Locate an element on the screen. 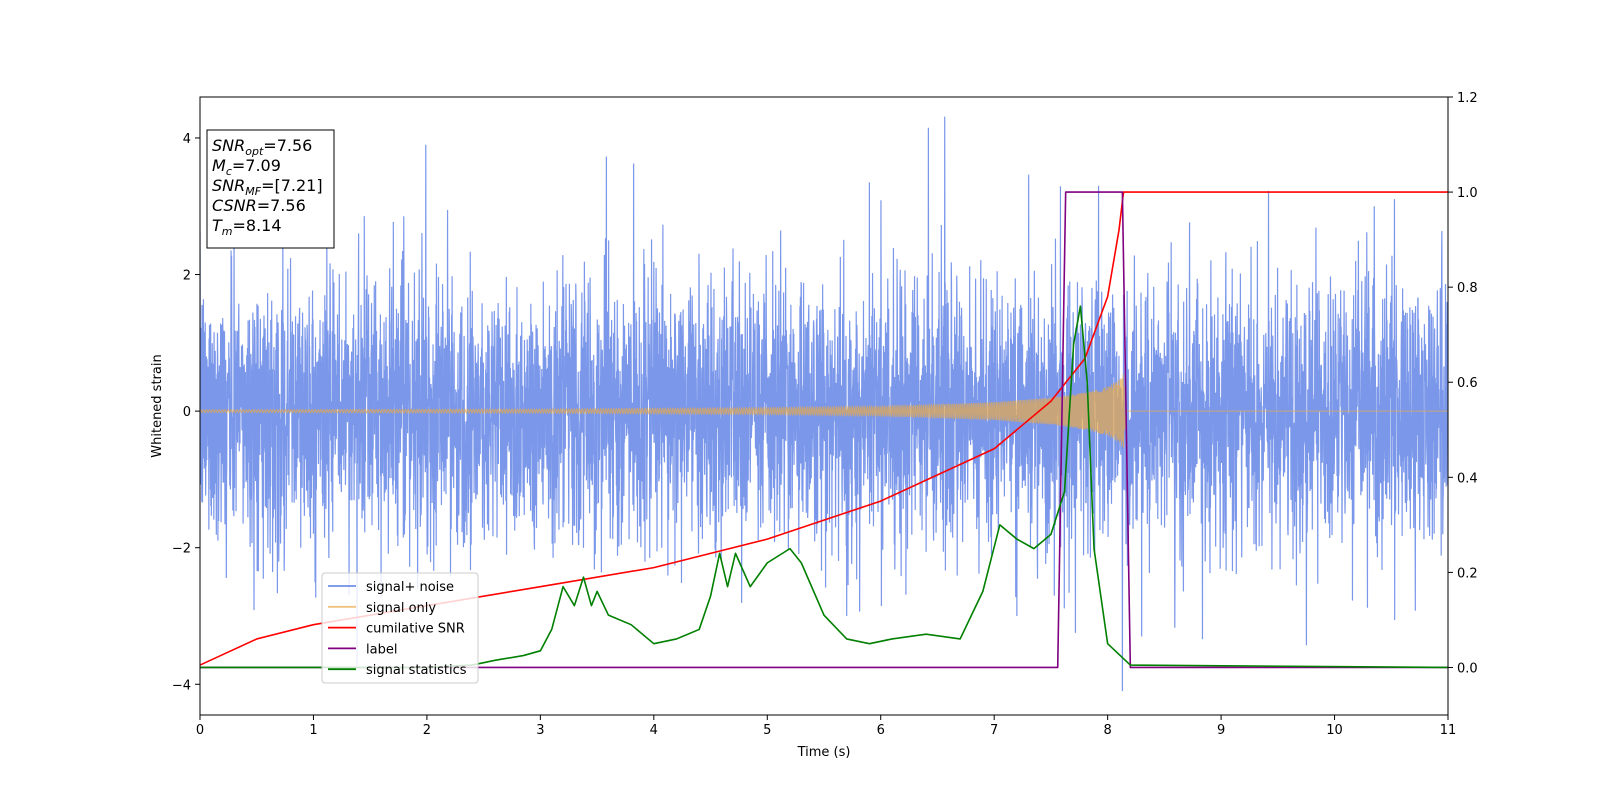 The width and height of the screenshot is (1600, 800). legend-label: signal only is located at coordinates (401, 608).